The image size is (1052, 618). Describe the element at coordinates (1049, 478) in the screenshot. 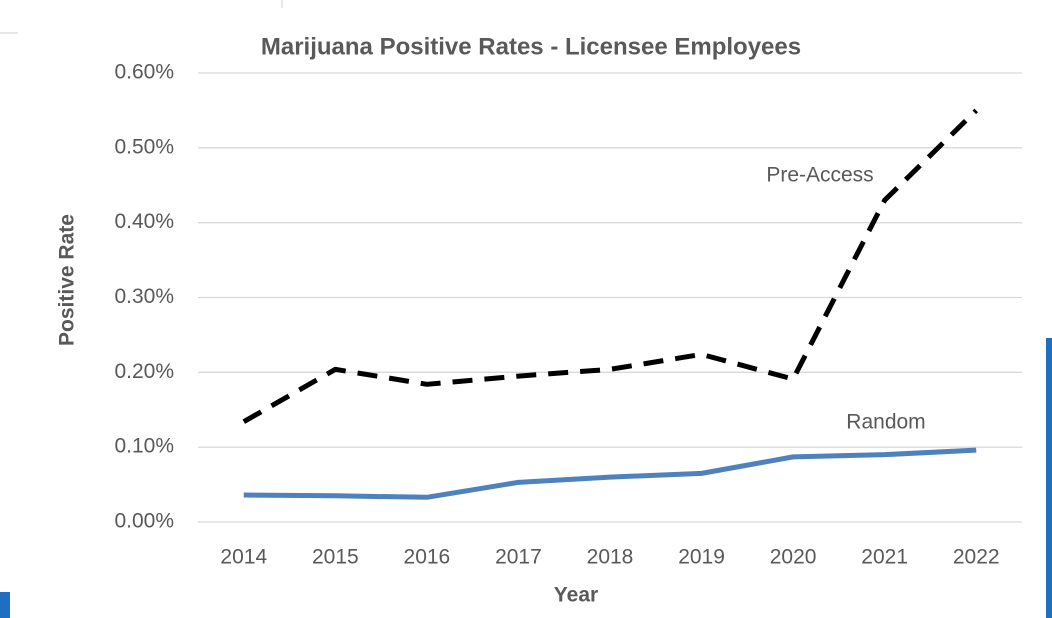

I see `side-bar` at that location.